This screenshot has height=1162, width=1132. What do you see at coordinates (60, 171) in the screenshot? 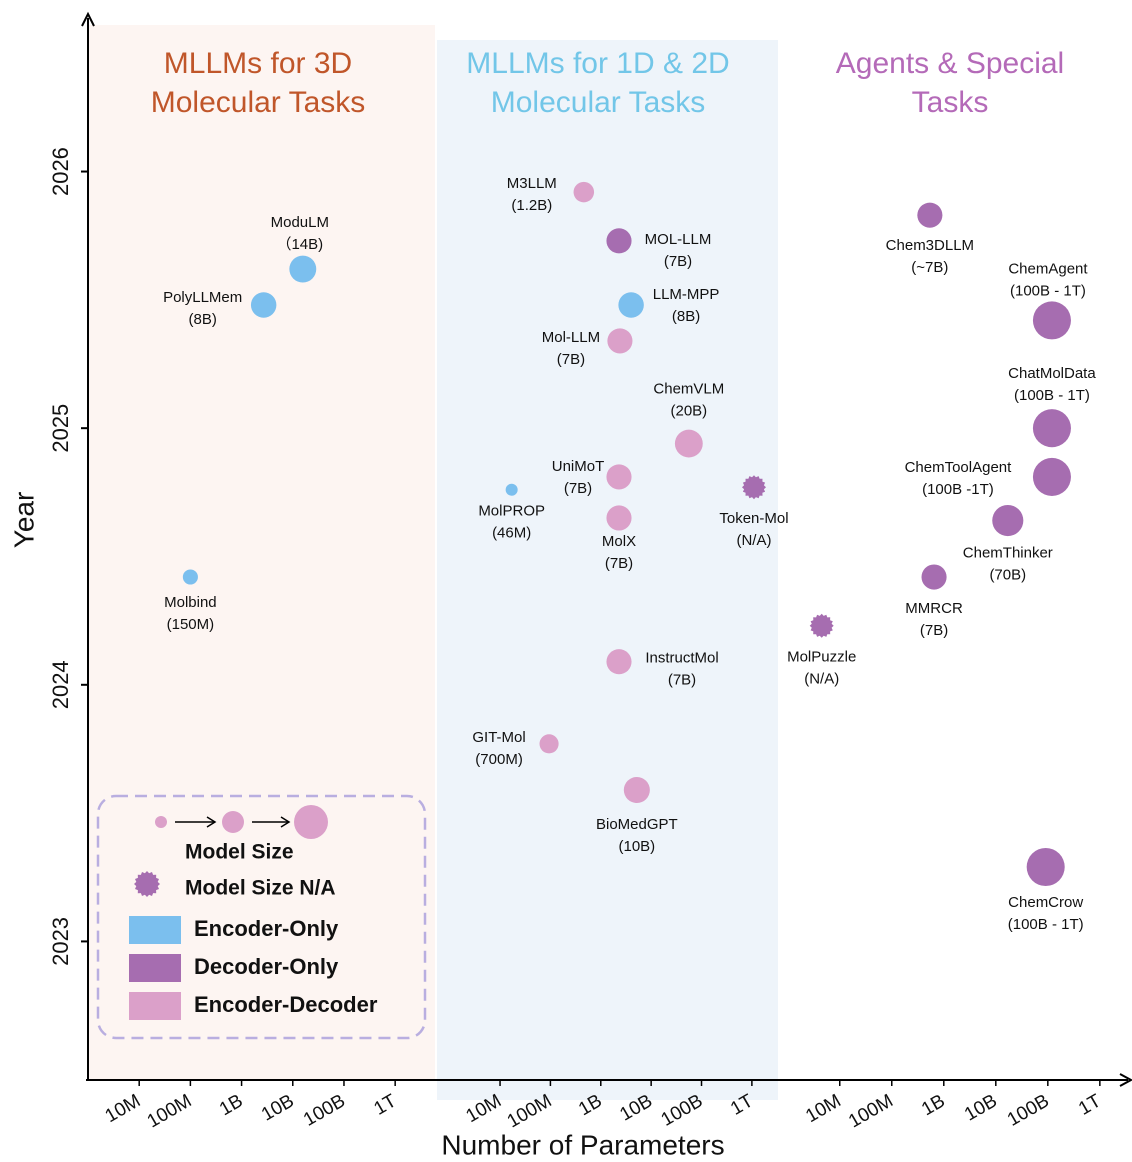
I see `y-tick-label: 2026` at bounding box center [60, 171].